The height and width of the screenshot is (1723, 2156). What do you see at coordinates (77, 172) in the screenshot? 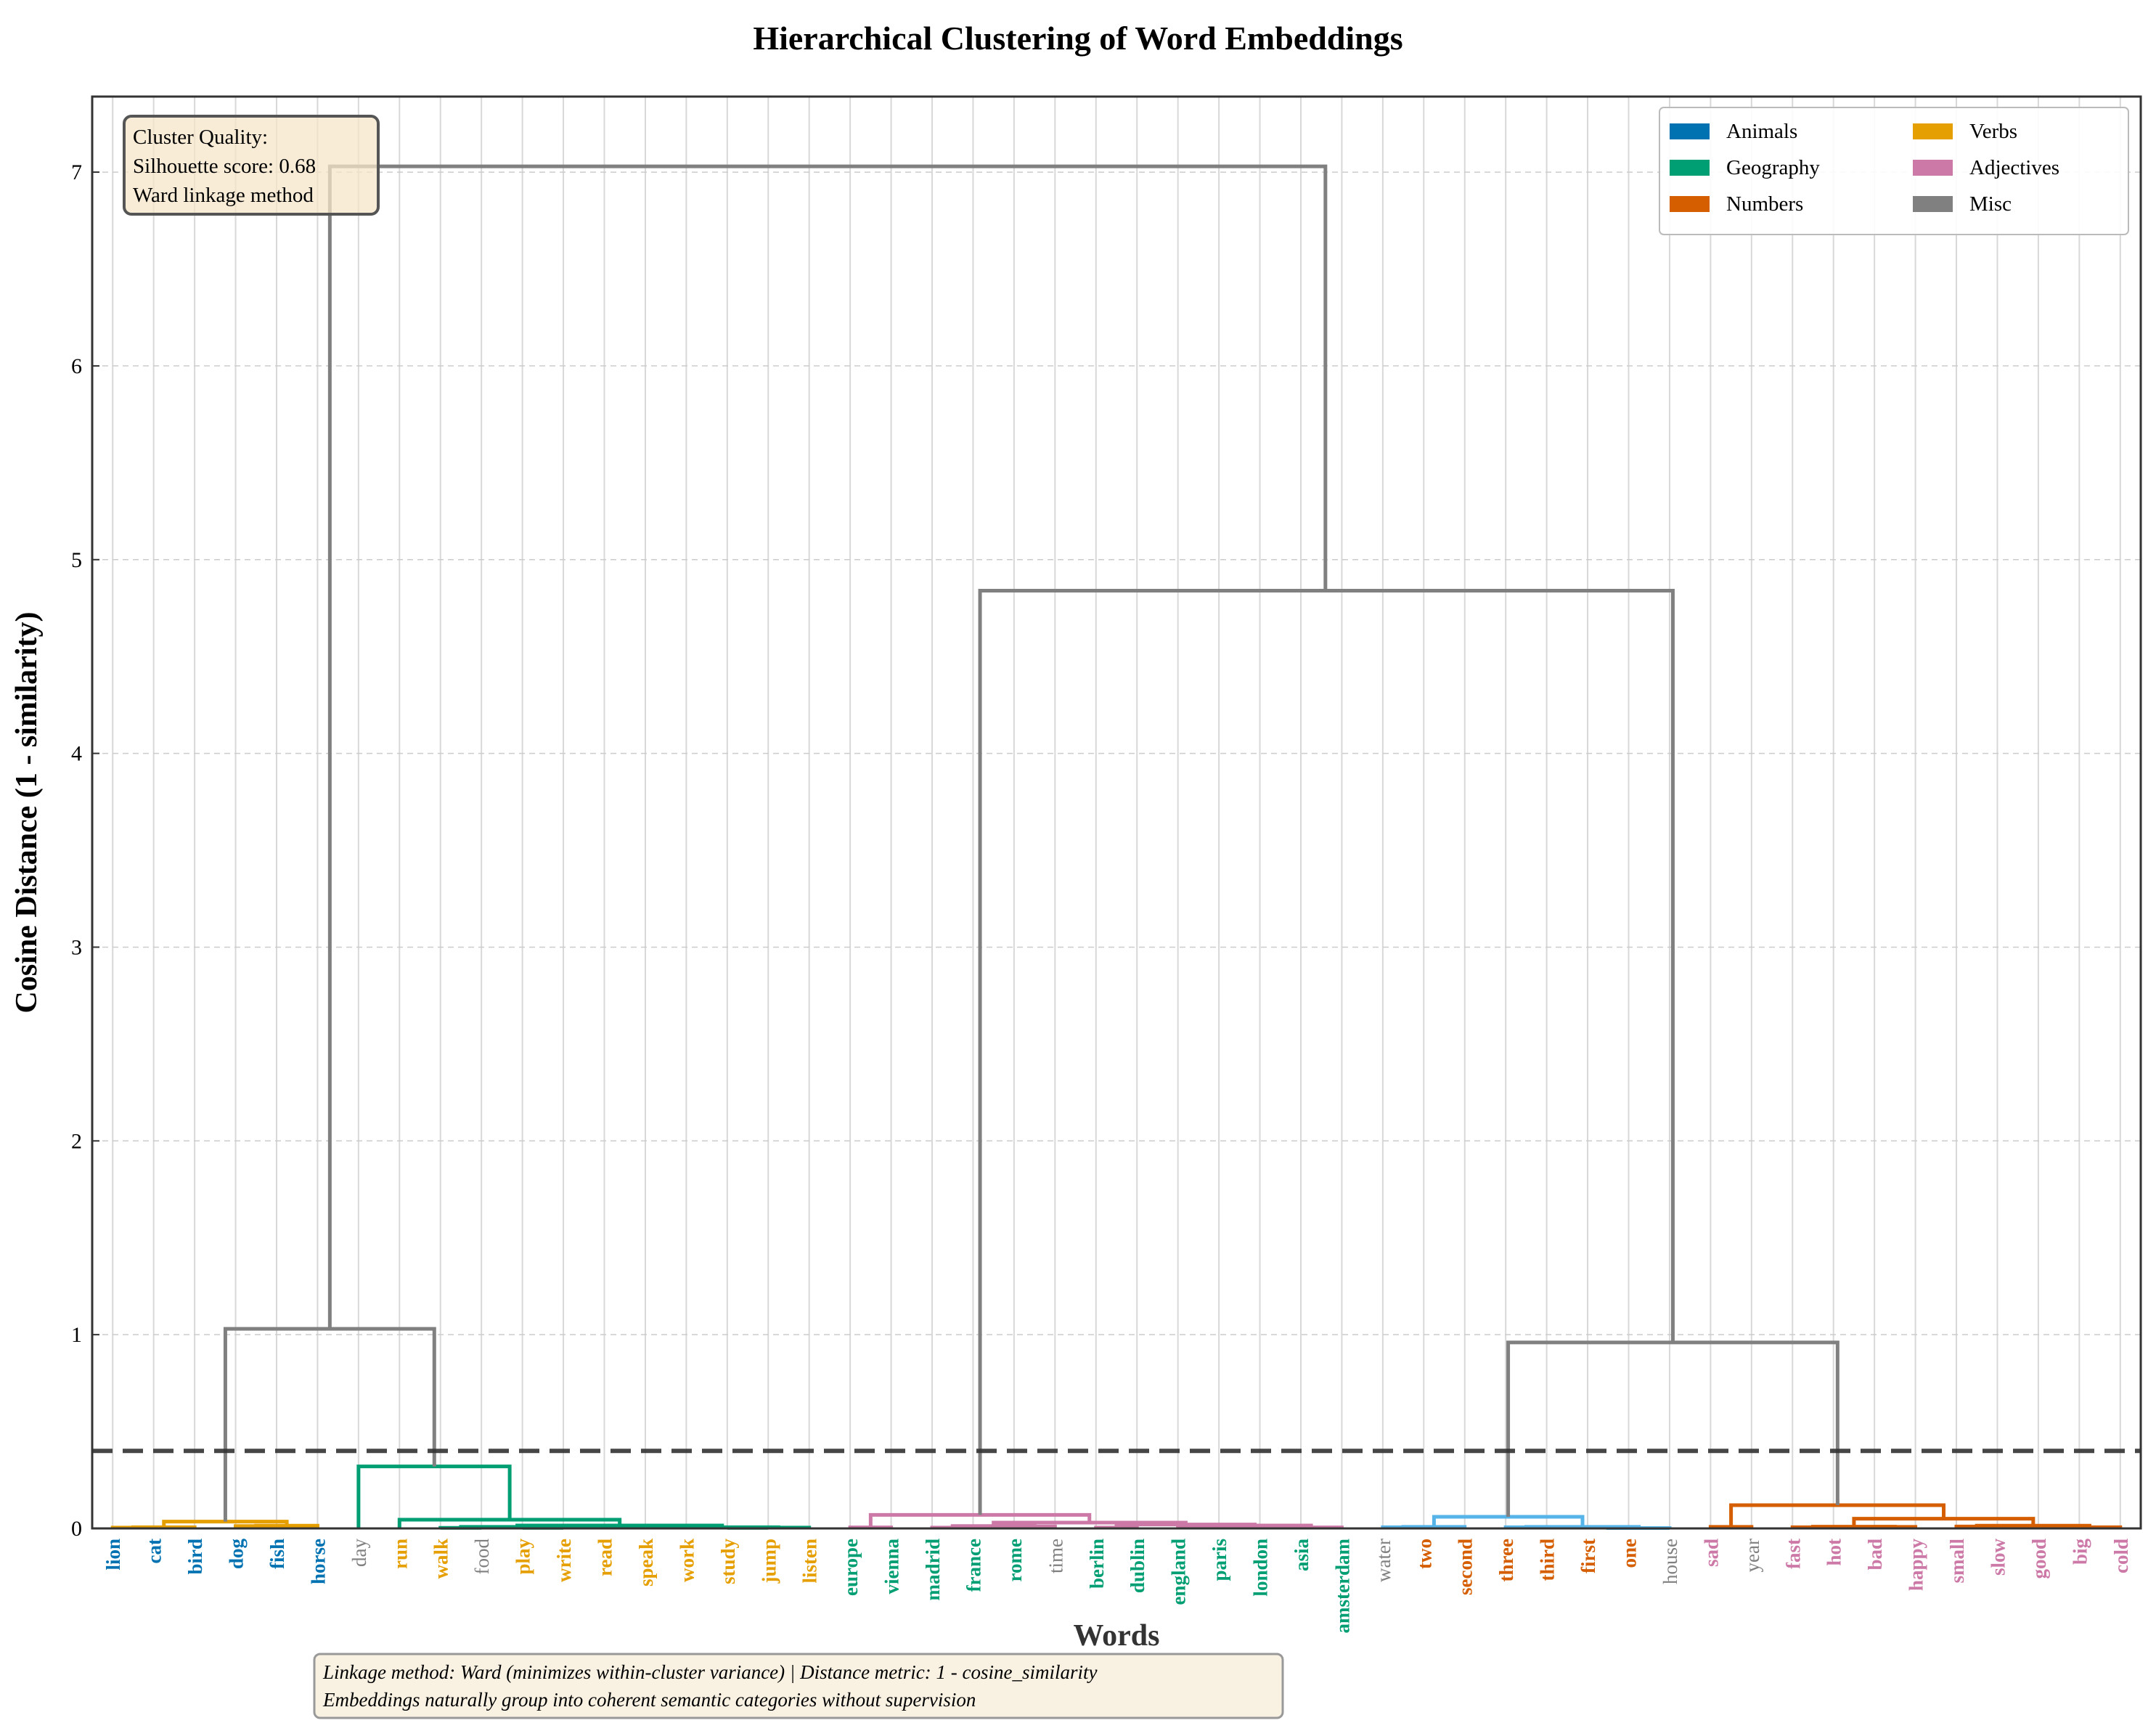
I see `y-tick-label: 7` at bounding box center [77, 172].